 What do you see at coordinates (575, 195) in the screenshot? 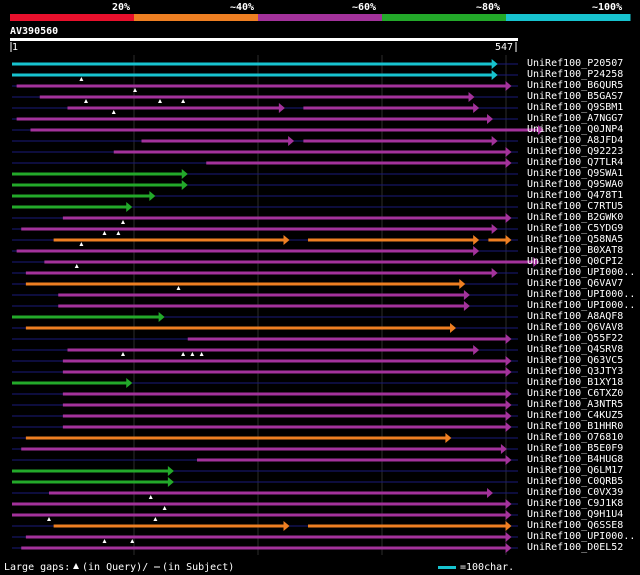
I see `hit-label: UniRef100_Q478T1` at bounding box center [575, 195].